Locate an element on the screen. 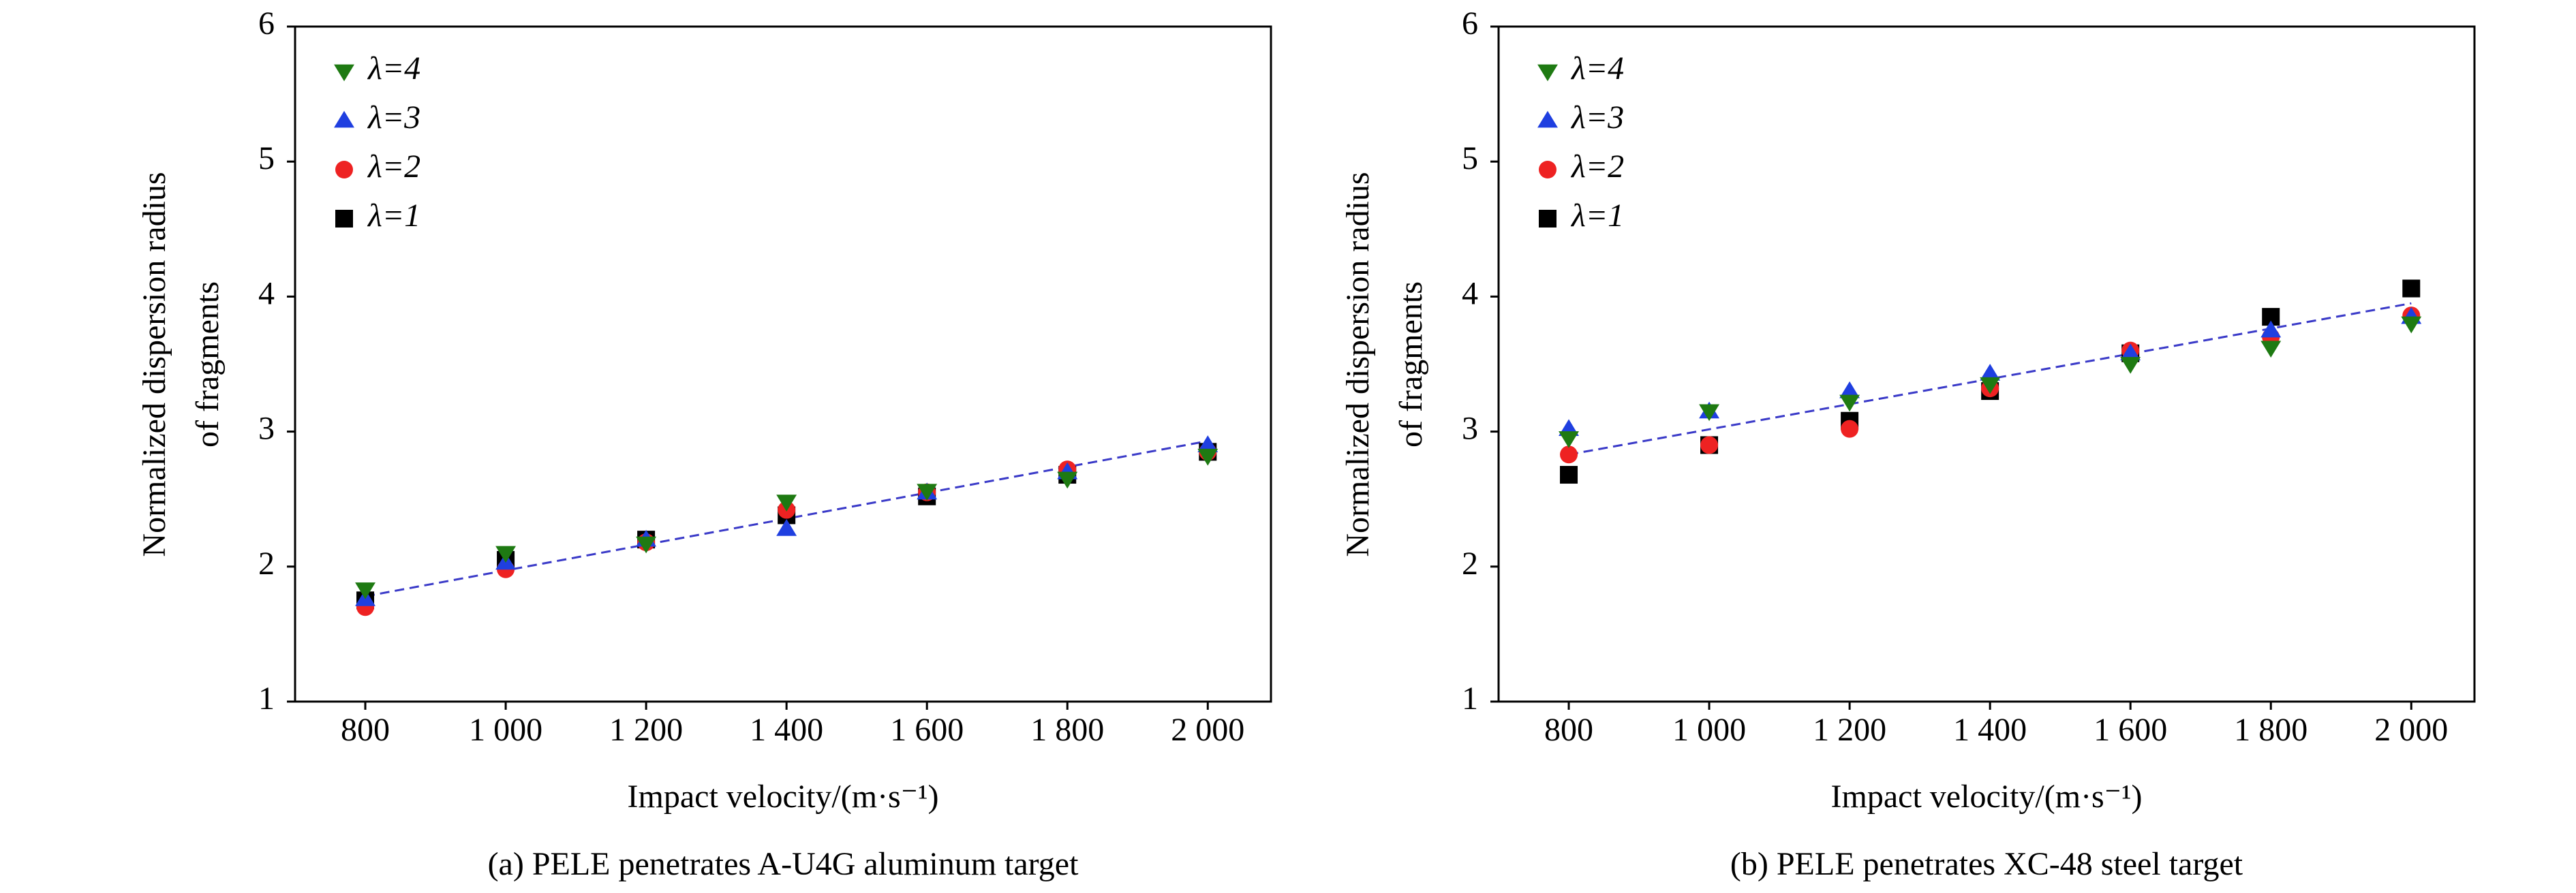  caption: (b) PELE penetrates XC-48 steel target is located at coordinates (1986, 864).